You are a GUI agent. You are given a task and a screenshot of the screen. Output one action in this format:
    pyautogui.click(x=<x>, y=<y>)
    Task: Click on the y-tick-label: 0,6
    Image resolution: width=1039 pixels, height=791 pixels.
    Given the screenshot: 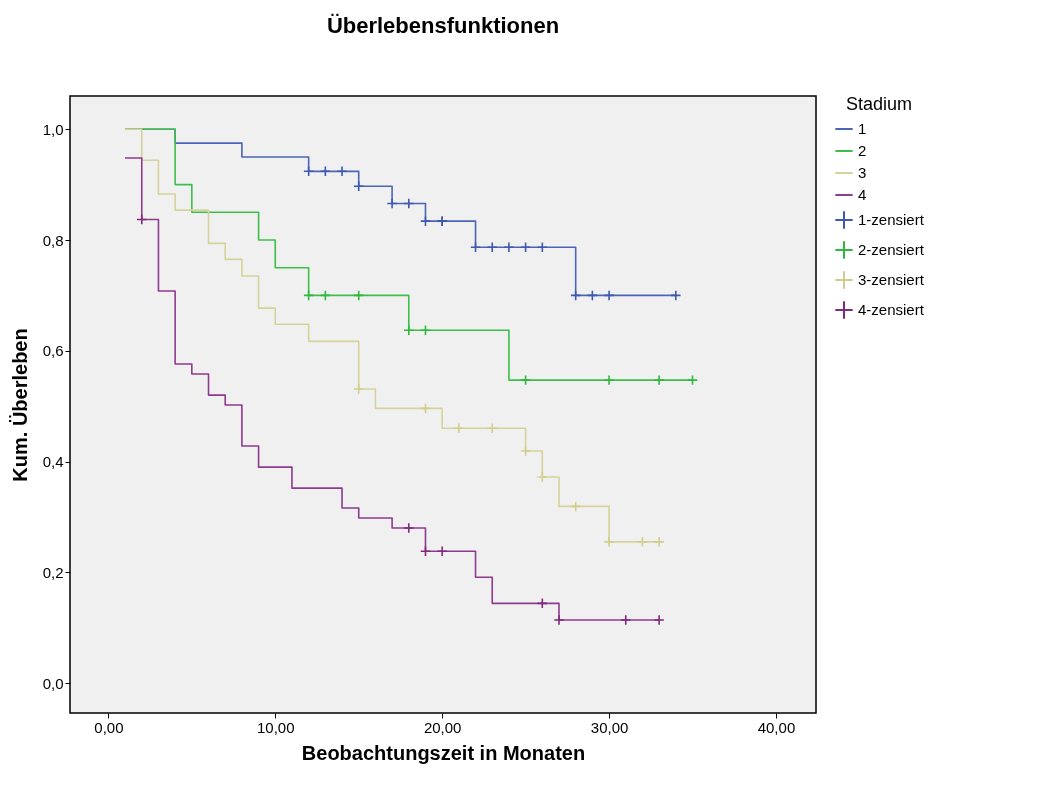 What is the action you would take?
    pyautogui.click(x=53, y=351)
    